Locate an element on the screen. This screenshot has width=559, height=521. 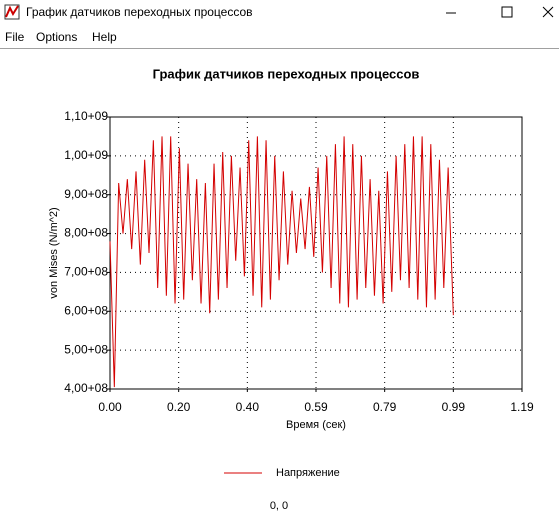
y-tick-label: 6,00+08 is located at coordinates (86, 310).